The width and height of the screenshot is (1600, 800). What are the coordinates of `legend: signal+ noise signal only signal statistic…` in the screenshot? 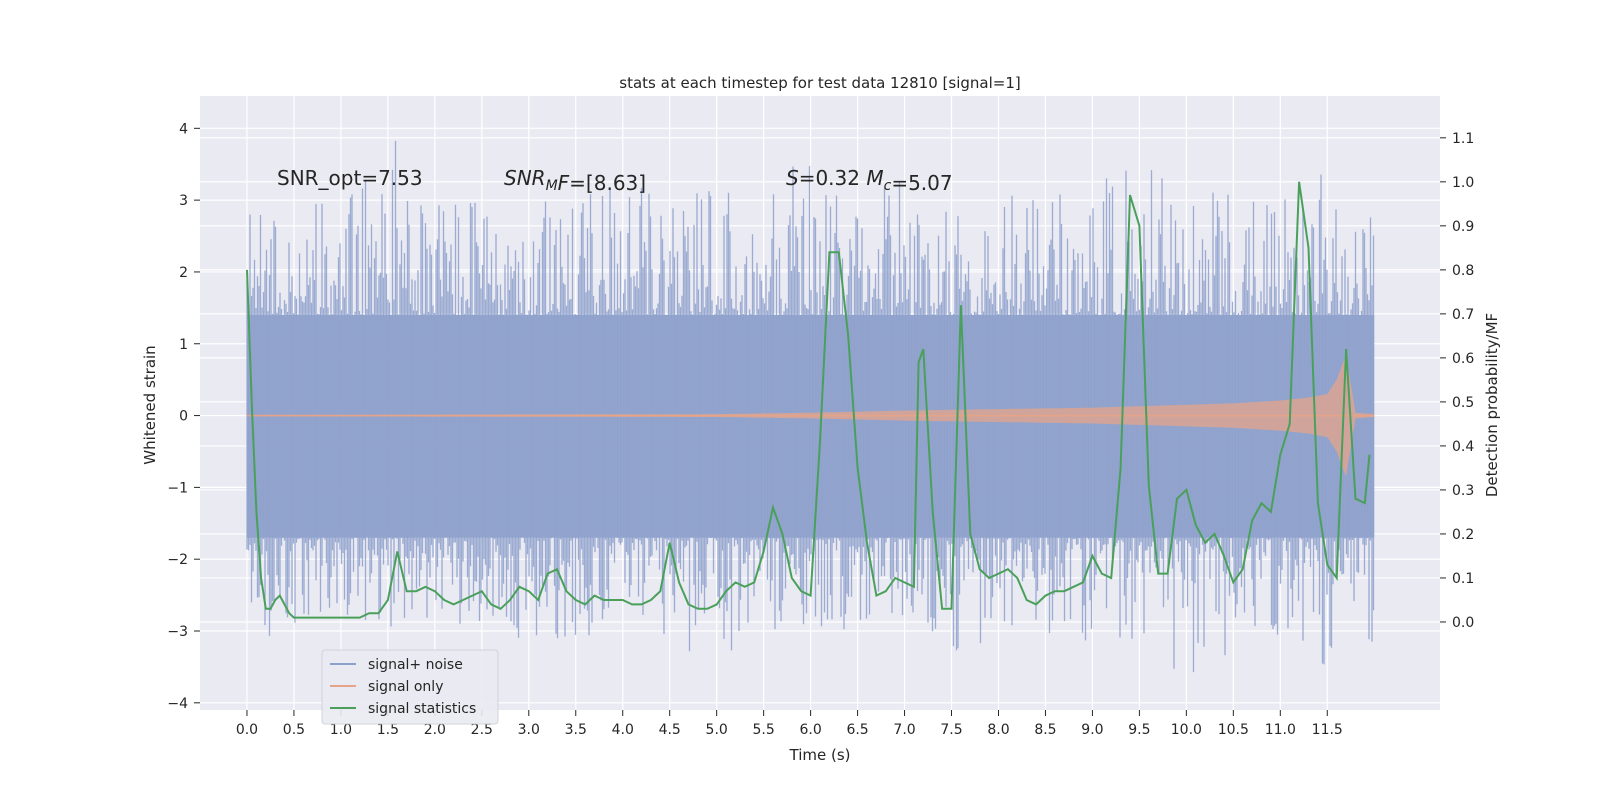 It's located at (410, 687).